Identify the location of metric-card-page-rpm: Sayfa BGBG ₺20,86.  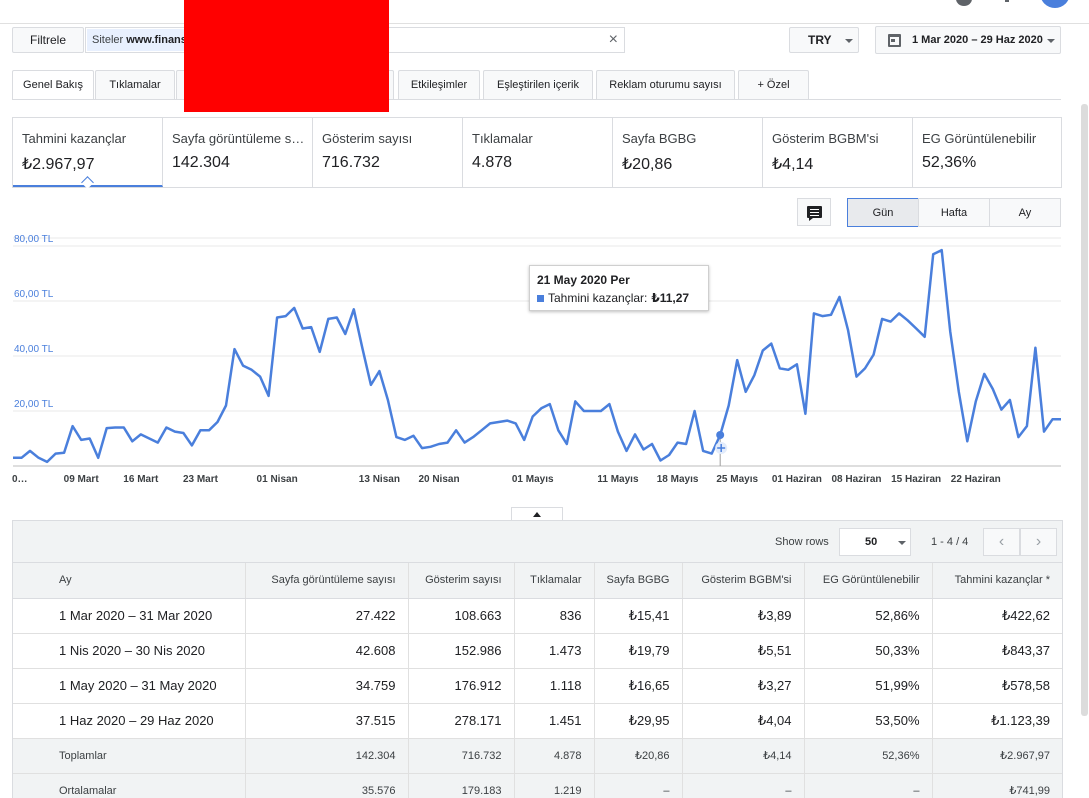
(688, 152).